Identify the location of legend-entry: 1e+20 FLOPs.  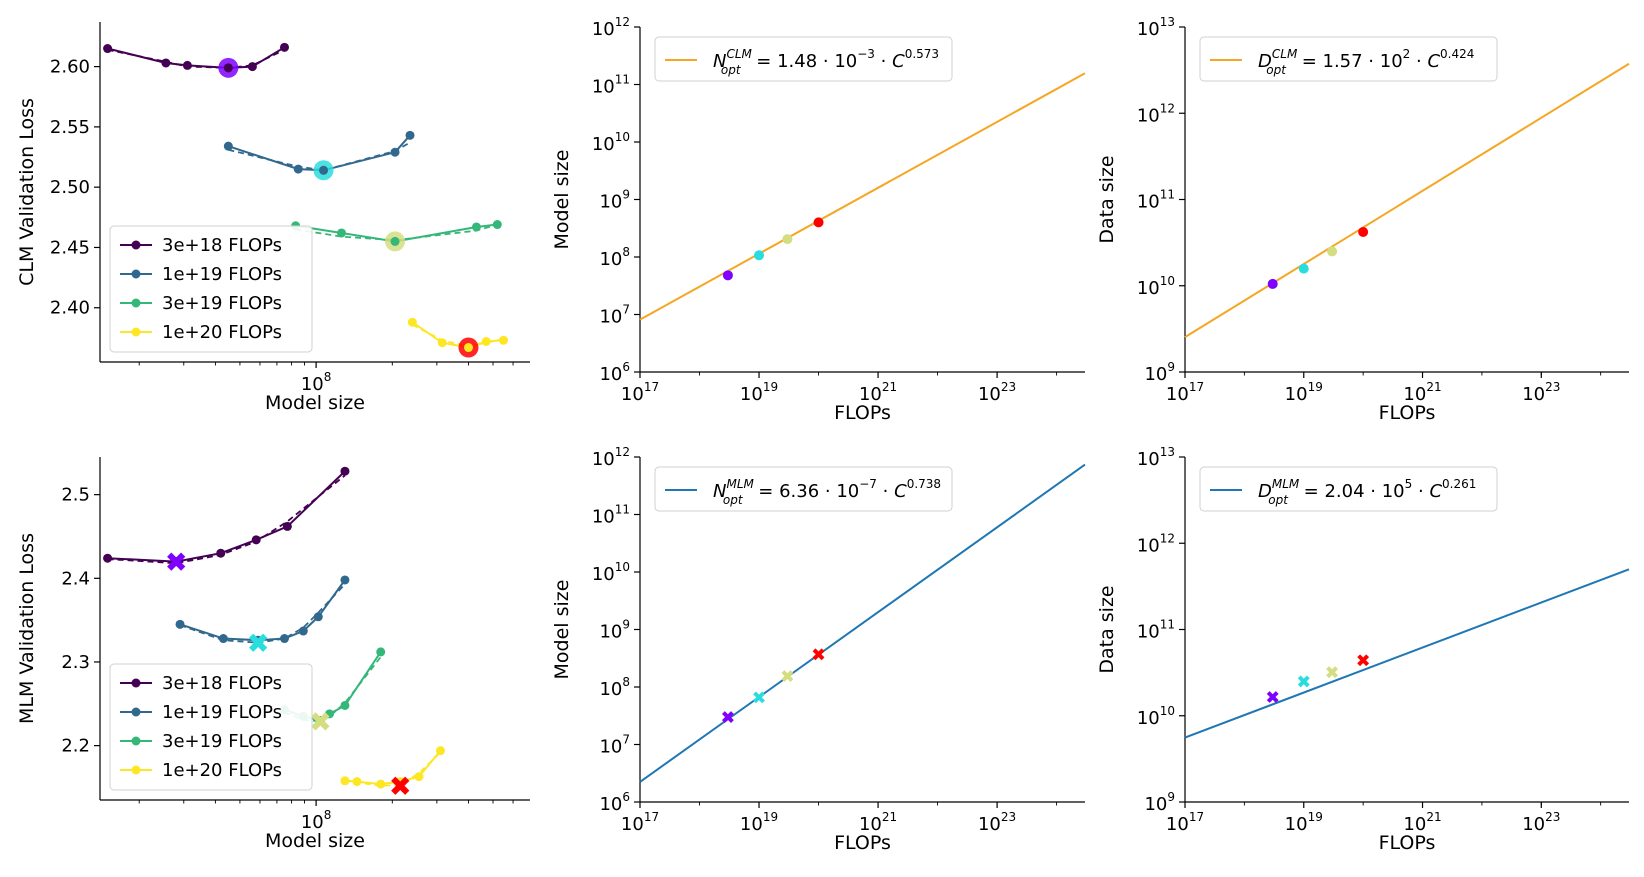
(222, 770).